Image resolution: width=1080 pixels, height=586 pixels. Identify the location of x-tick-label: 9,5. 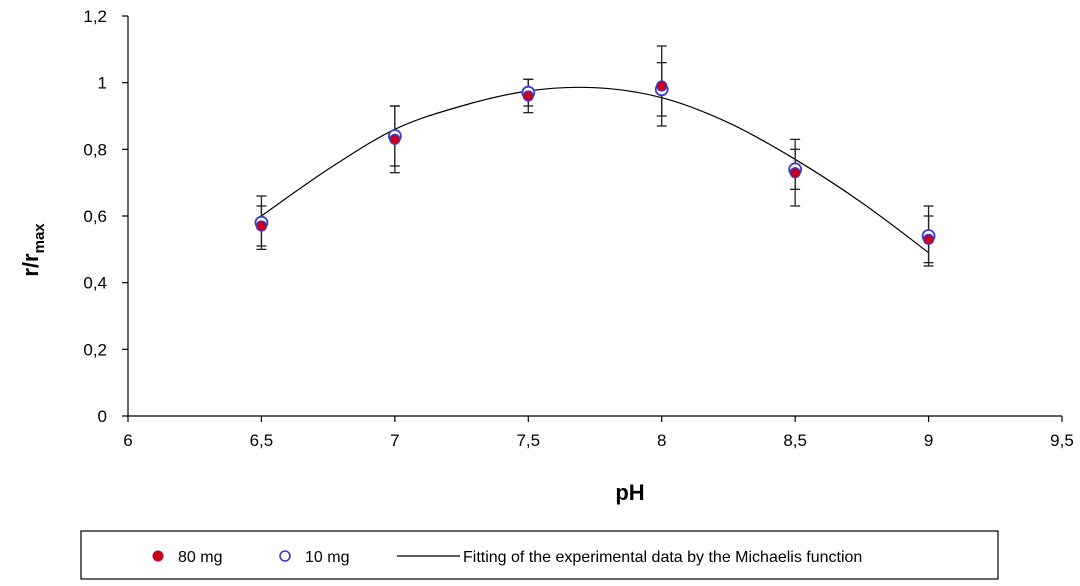
(1062, 440).